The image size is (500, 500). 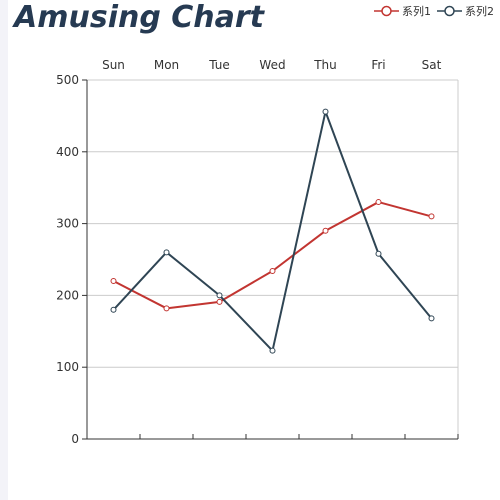 What do you see at coordinates (378, 65) in the screenshot?
I see `x-tick-label-fri: Fri` at bounding box center [378, 65].